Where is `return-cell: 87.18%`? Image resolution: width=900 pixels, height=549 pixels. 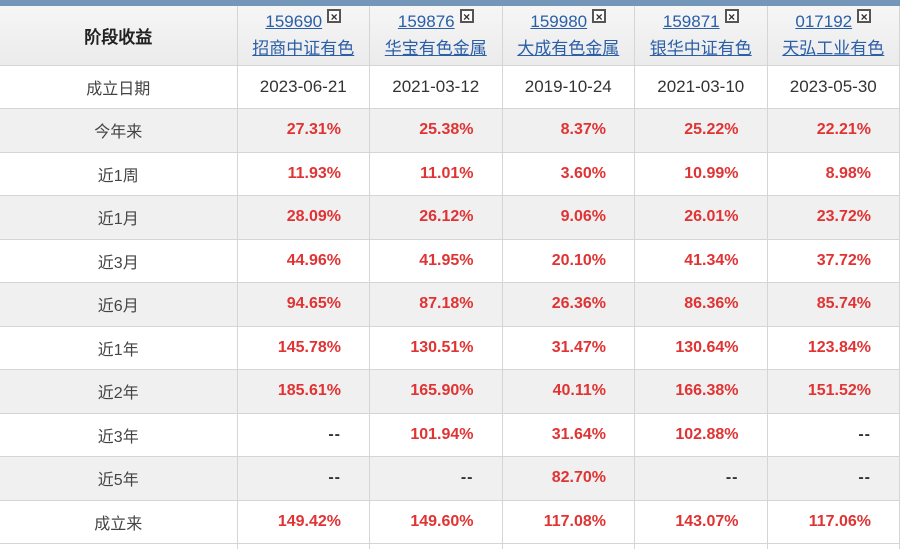 return-cell: 87.18% is located at coordinates (436, 304).